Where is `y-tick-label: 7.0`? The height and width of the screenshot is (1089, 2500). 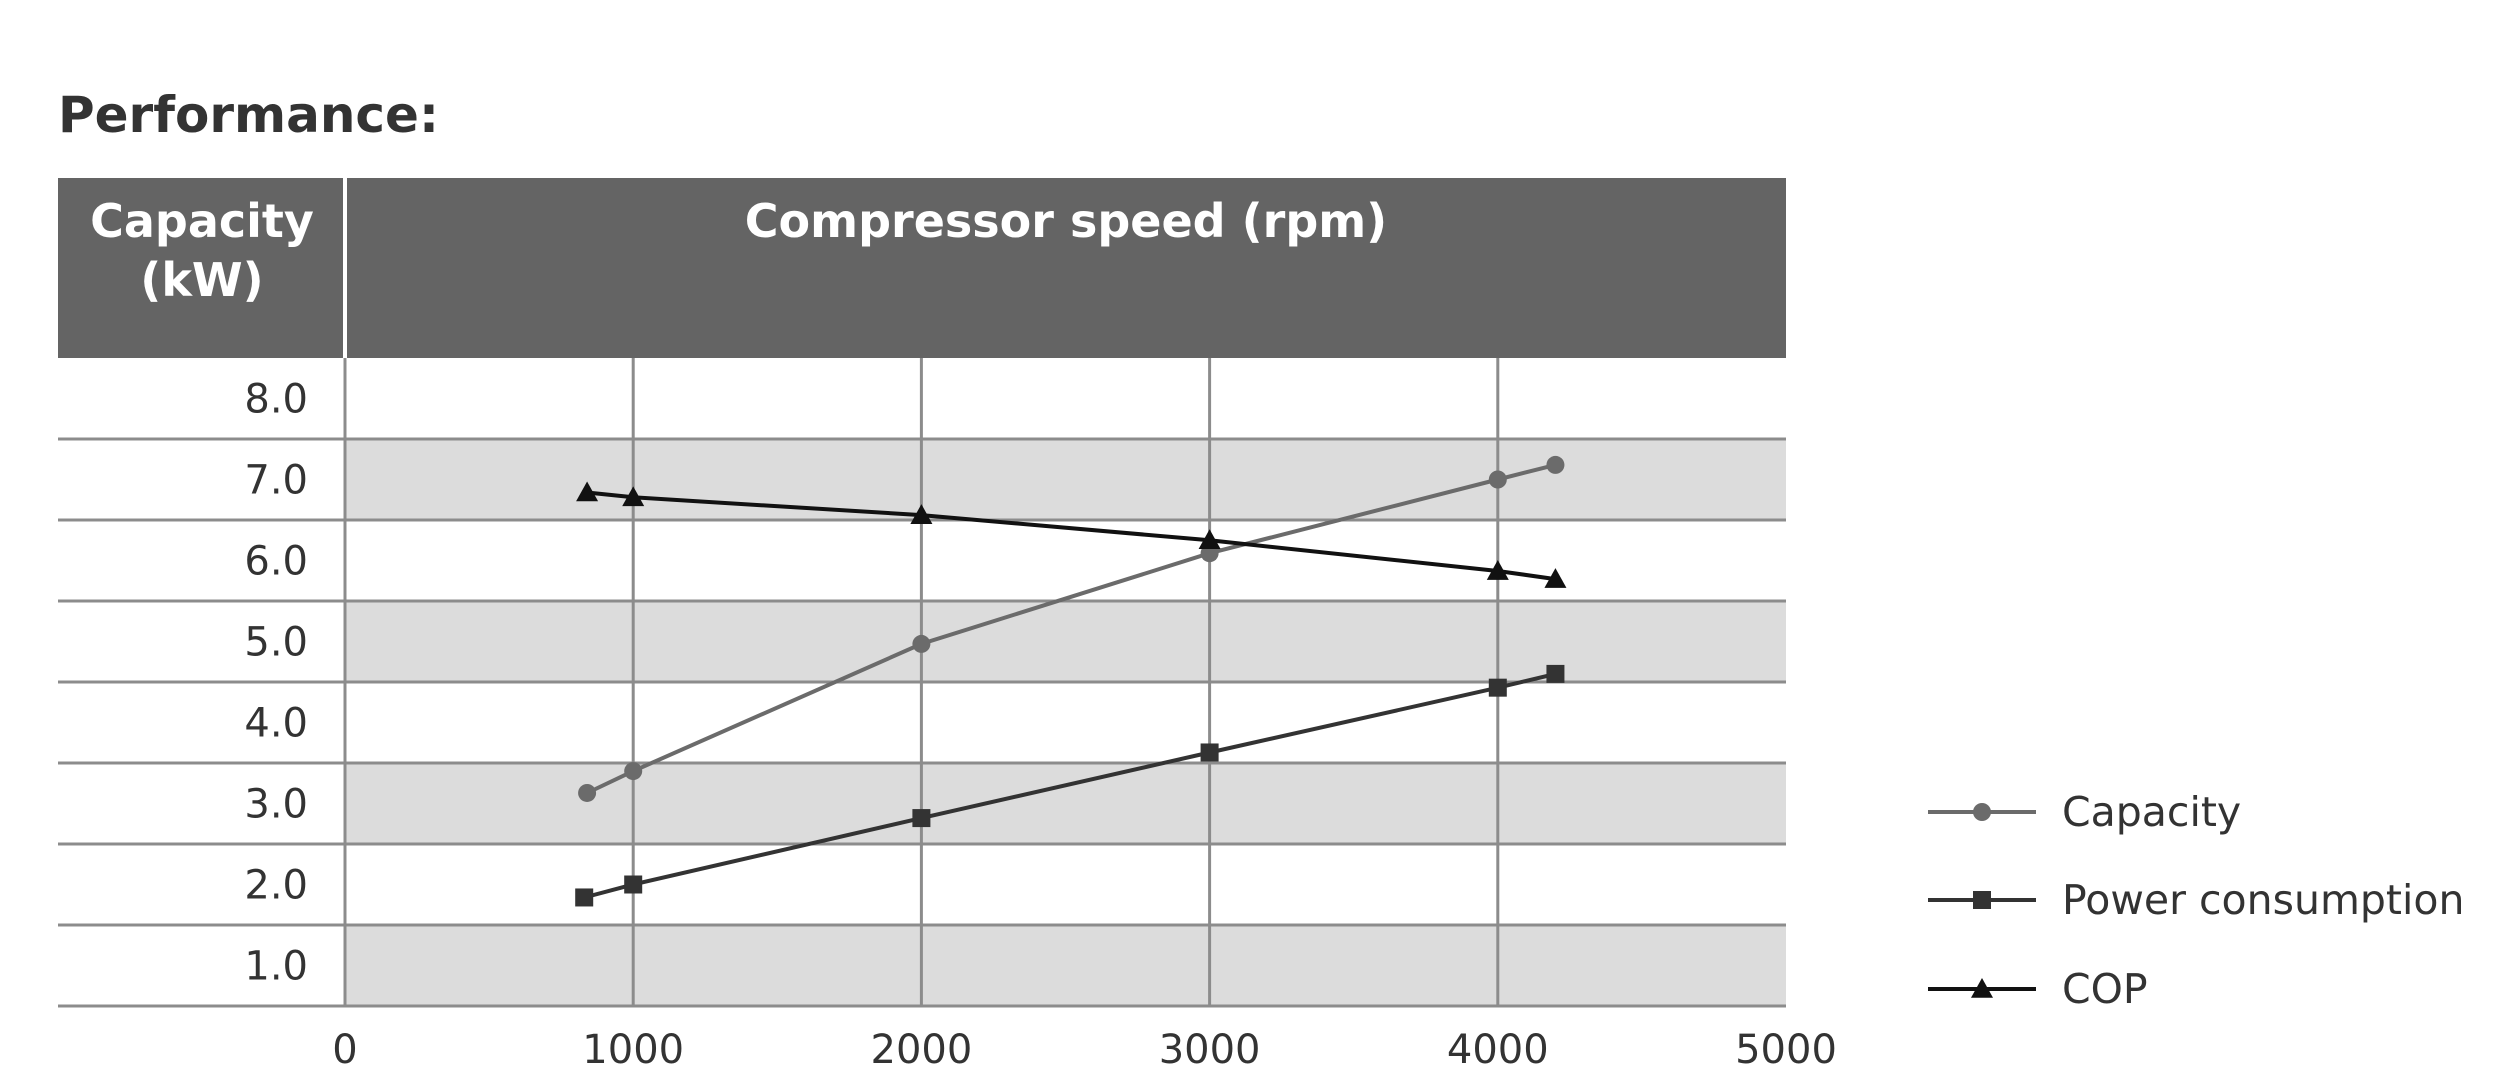 y-tick-label: 7.0 is located at coordinates (276, 481).